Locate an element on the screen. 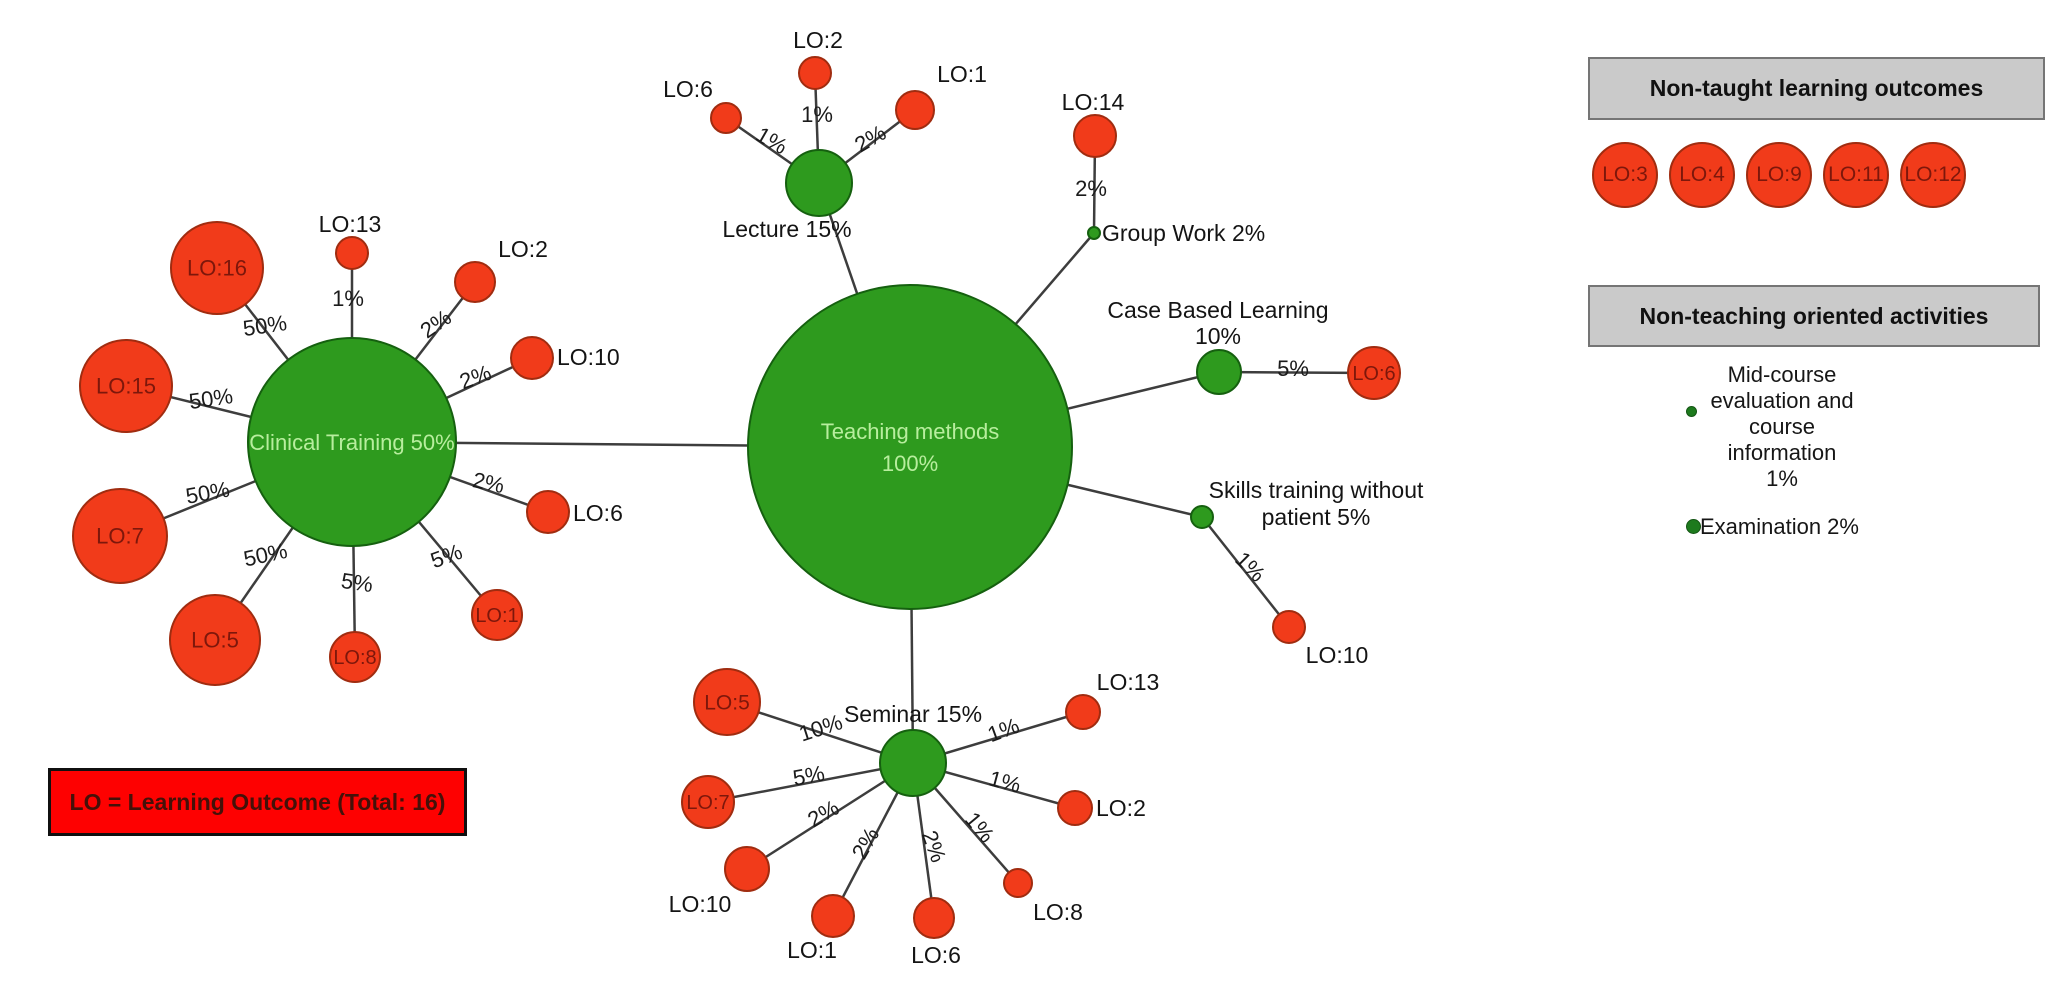 The image size is (2059, 1001). non-taught-header-box: Non-taught learning outcomes is located at coordinates (1816, 88).